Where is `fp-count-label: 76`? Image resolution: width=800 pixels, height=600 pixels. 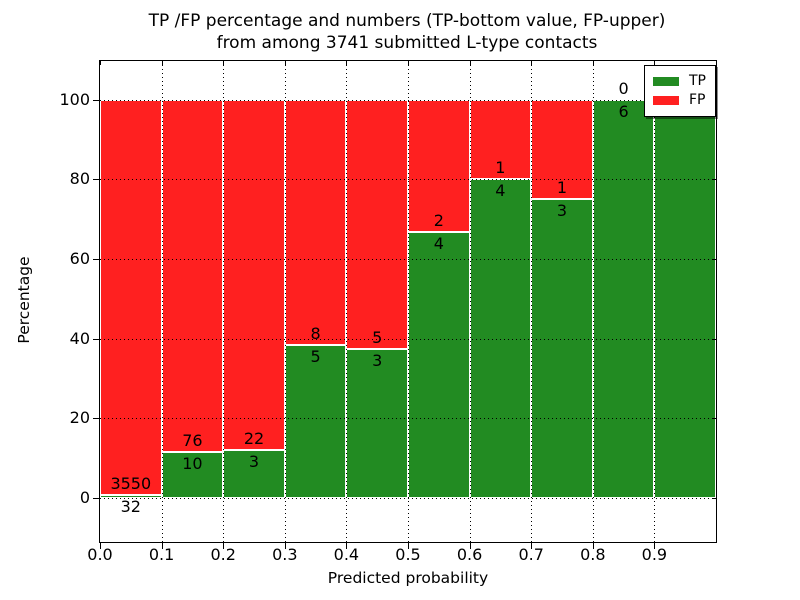
fp-count-label: 76 is located at coordinates (192, 440).